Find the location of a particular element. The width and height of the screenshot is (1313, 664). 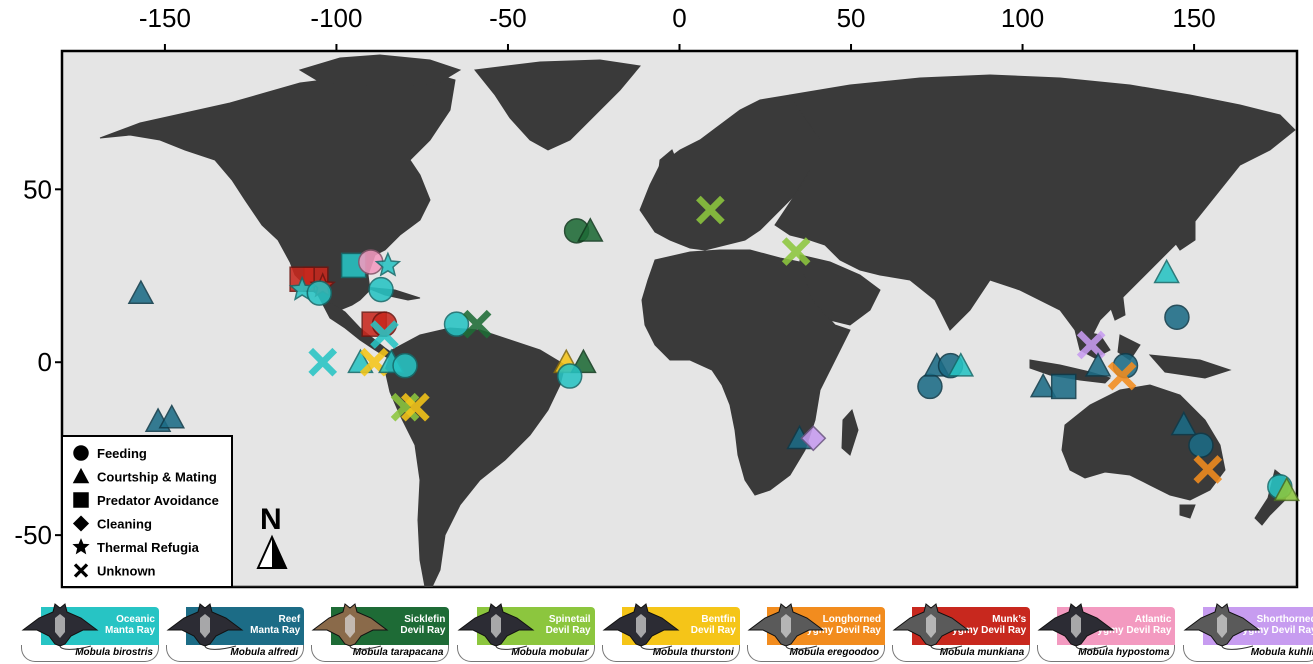

species-scientific-name: Mobula munkiana is located at coordinates (982, 652).